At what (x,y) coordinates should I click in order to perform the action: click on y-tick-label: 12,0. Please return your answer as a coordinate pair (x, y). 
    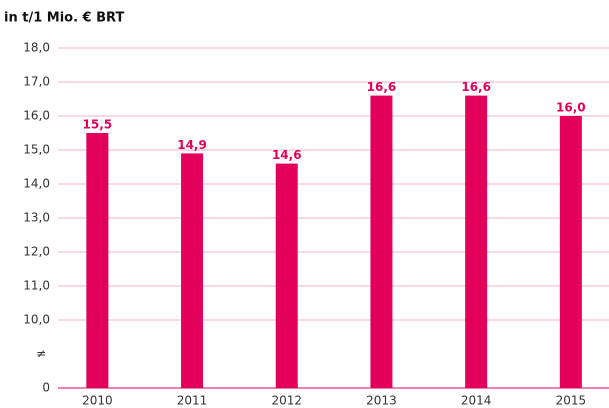
    Looking at the image, I should click on (36, 252).